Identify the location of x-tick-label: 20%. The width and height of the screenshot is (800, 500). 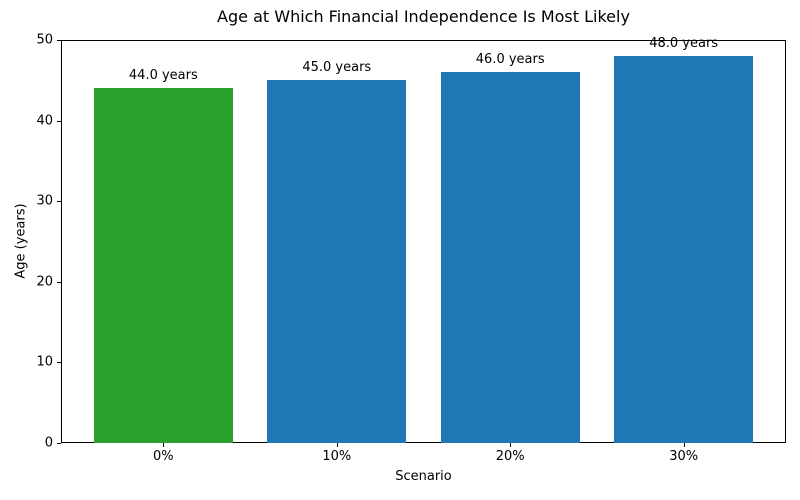
(510, 456).